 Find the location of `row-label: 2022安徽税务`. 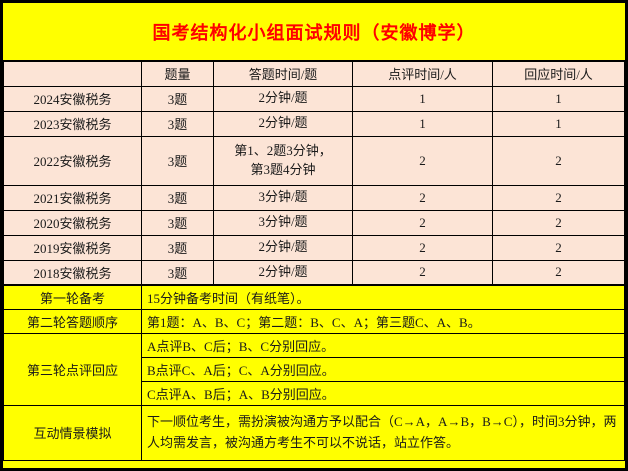

row-label: 2022安徽税务 is located at coordinates (72, 160).